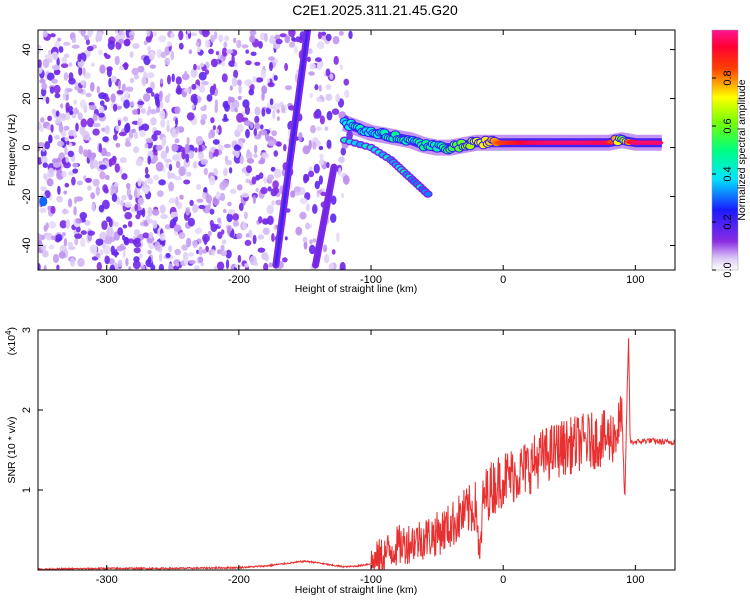  I want to click on colorbar-tick-label: 0.8, so click(728, 77).